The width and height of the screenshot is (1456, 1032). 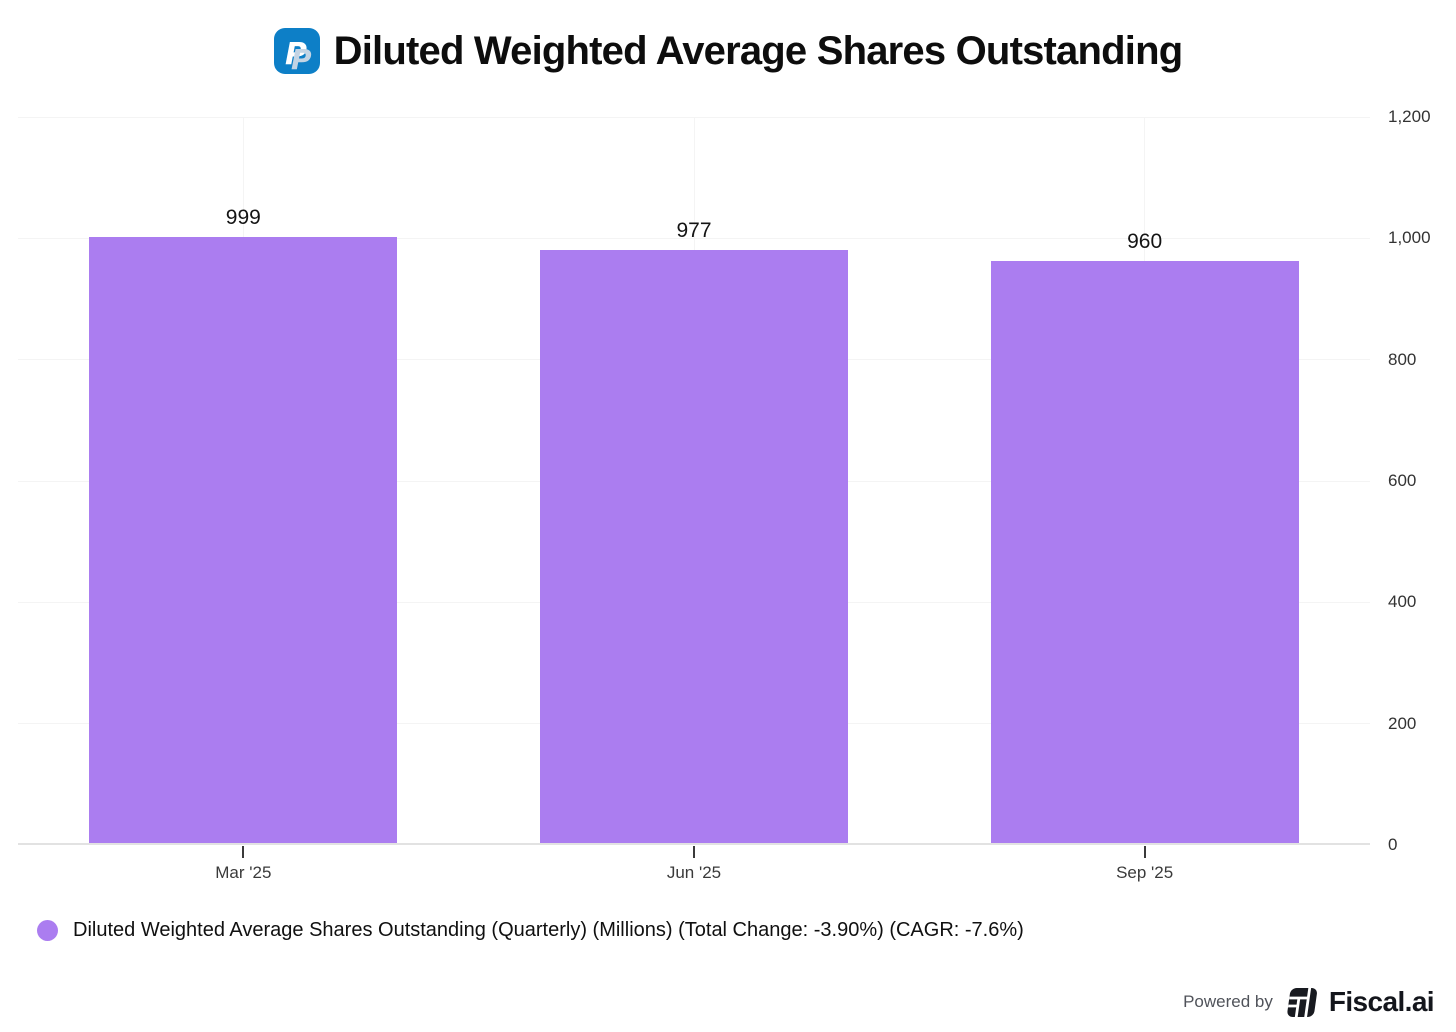 I want to click on bar-value-label: 960, so click(x=1145, y=241).